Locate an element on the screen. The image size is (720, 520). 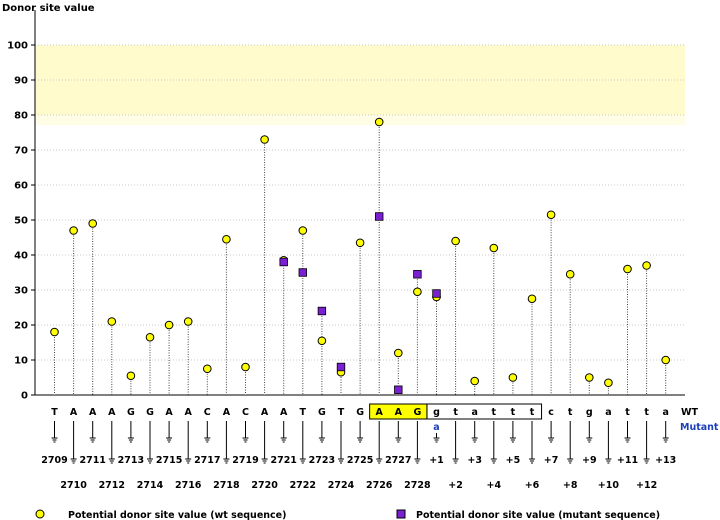
y-tick-label: 40 is located at coordinates (21, 256).